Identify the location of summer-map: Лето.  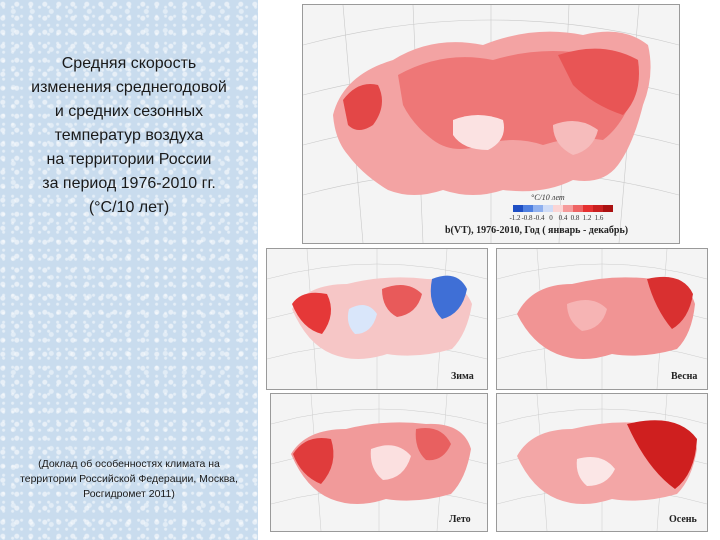
(379, 462).